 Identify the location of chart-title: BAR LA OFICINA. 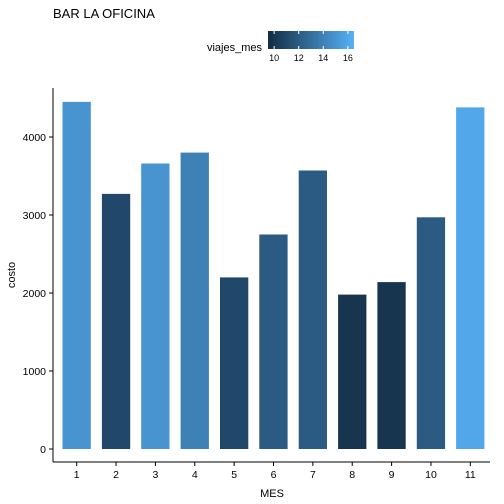
(104, 13).